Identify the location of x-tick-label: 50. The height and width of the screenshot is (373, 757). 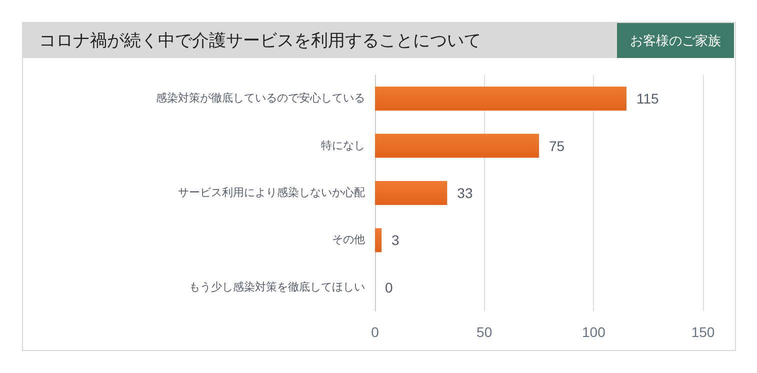
(484, 332).